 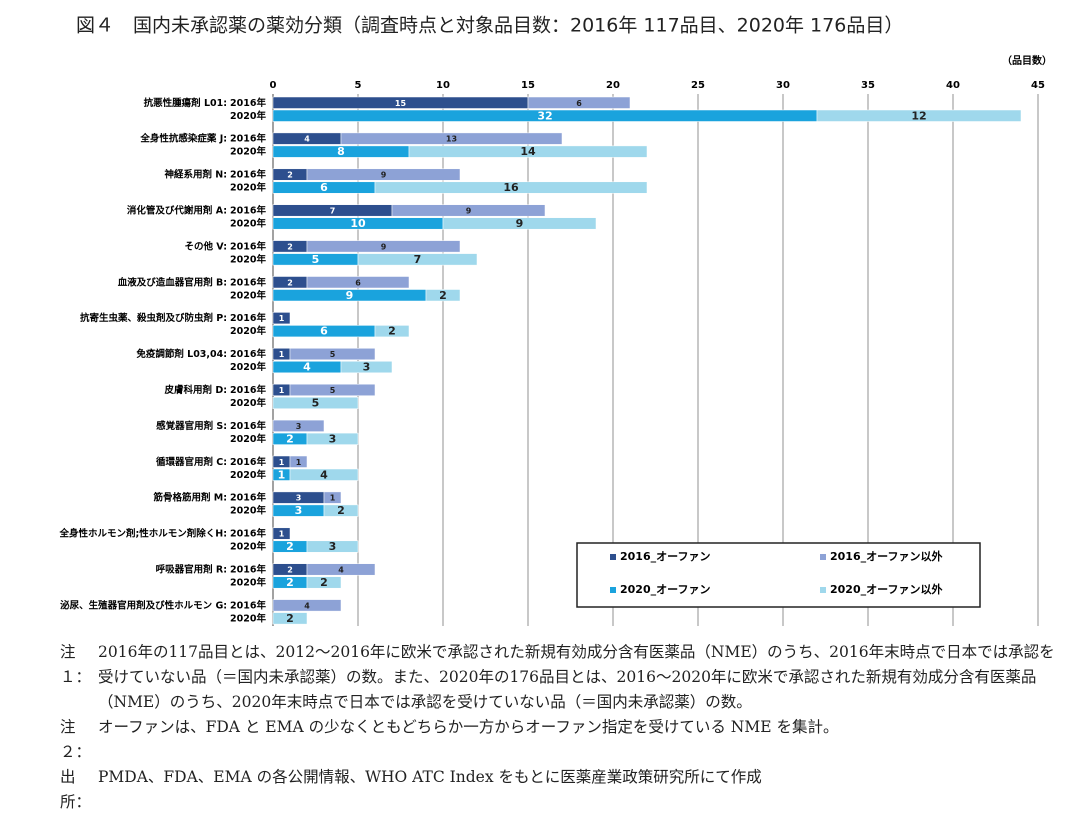 I want to click on category-label: 抗寄生虫薬、殺虫剤及び防虫剤 P: 2016年, so click(x=173, y=318).